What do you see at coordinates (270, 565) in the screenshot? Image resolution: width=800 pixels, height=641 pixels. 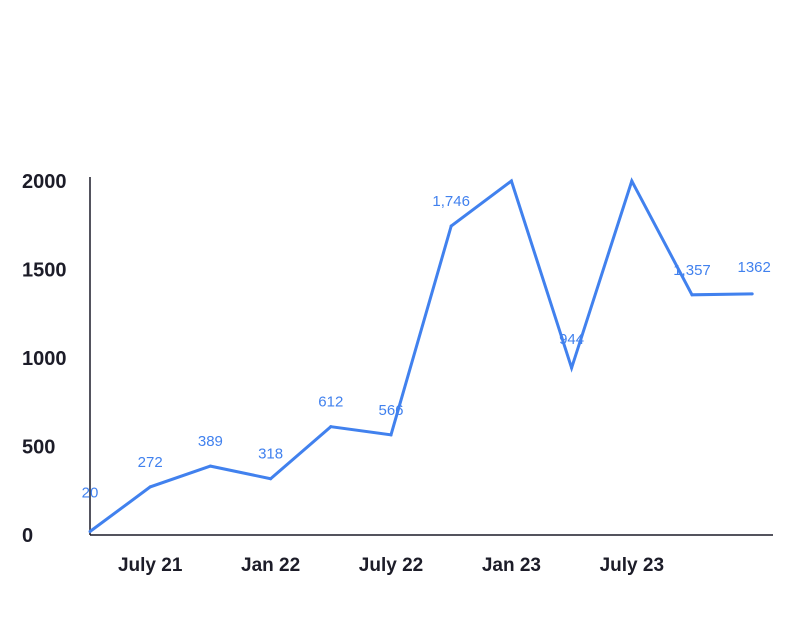 I see `x-tick-label: Jan 22` at bounding box center [270, 565].